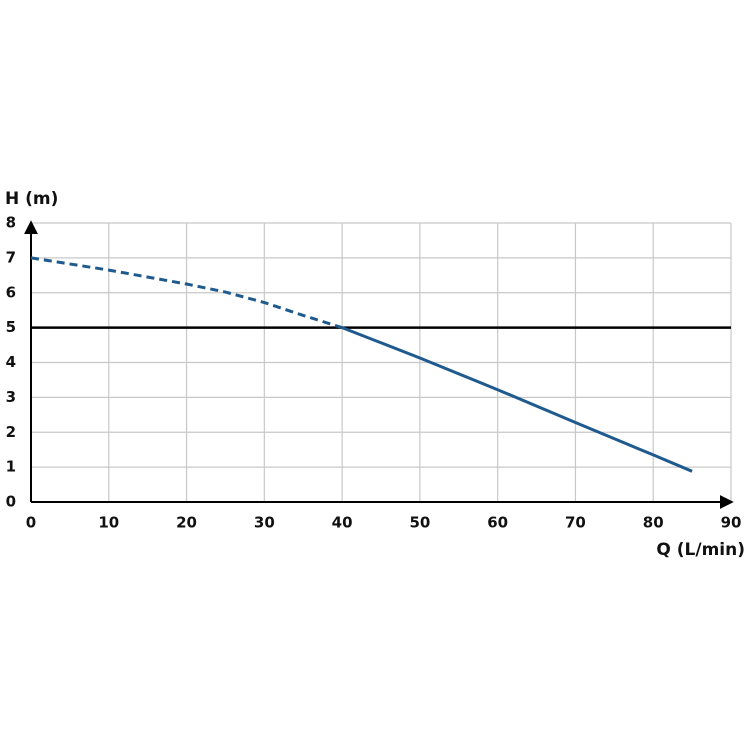 Image resolution: width=750 pixels, height=750 pixels. Describe the element at coordinates (11, 292) in the screenshot. I see `y-tick-label: 6` at that location.